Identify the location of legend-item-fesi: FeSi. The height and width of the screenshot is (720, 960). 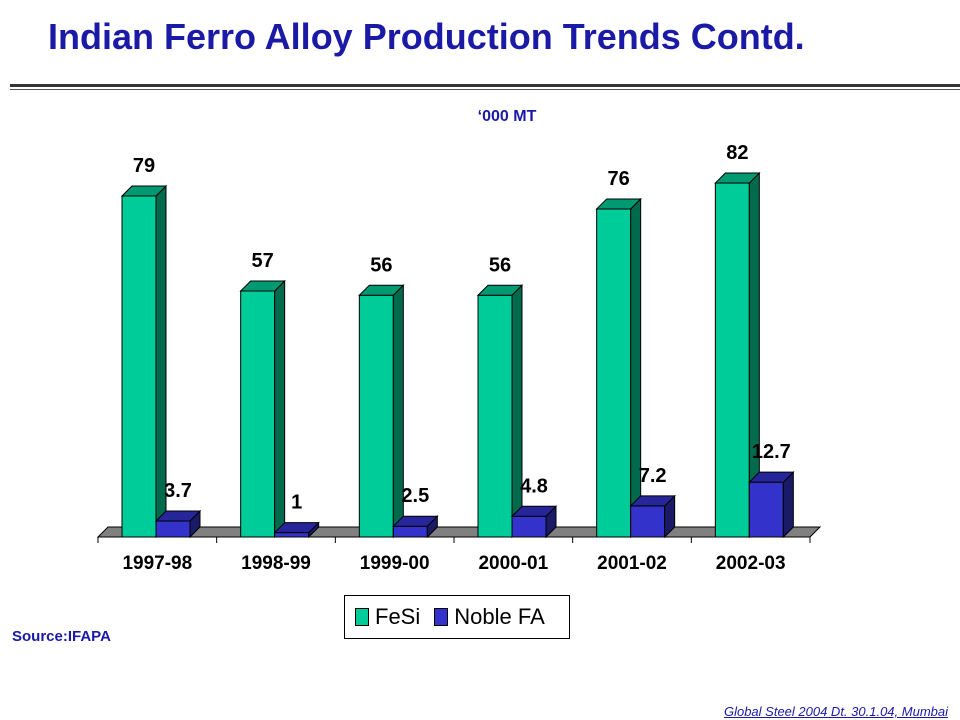
(387, 617).